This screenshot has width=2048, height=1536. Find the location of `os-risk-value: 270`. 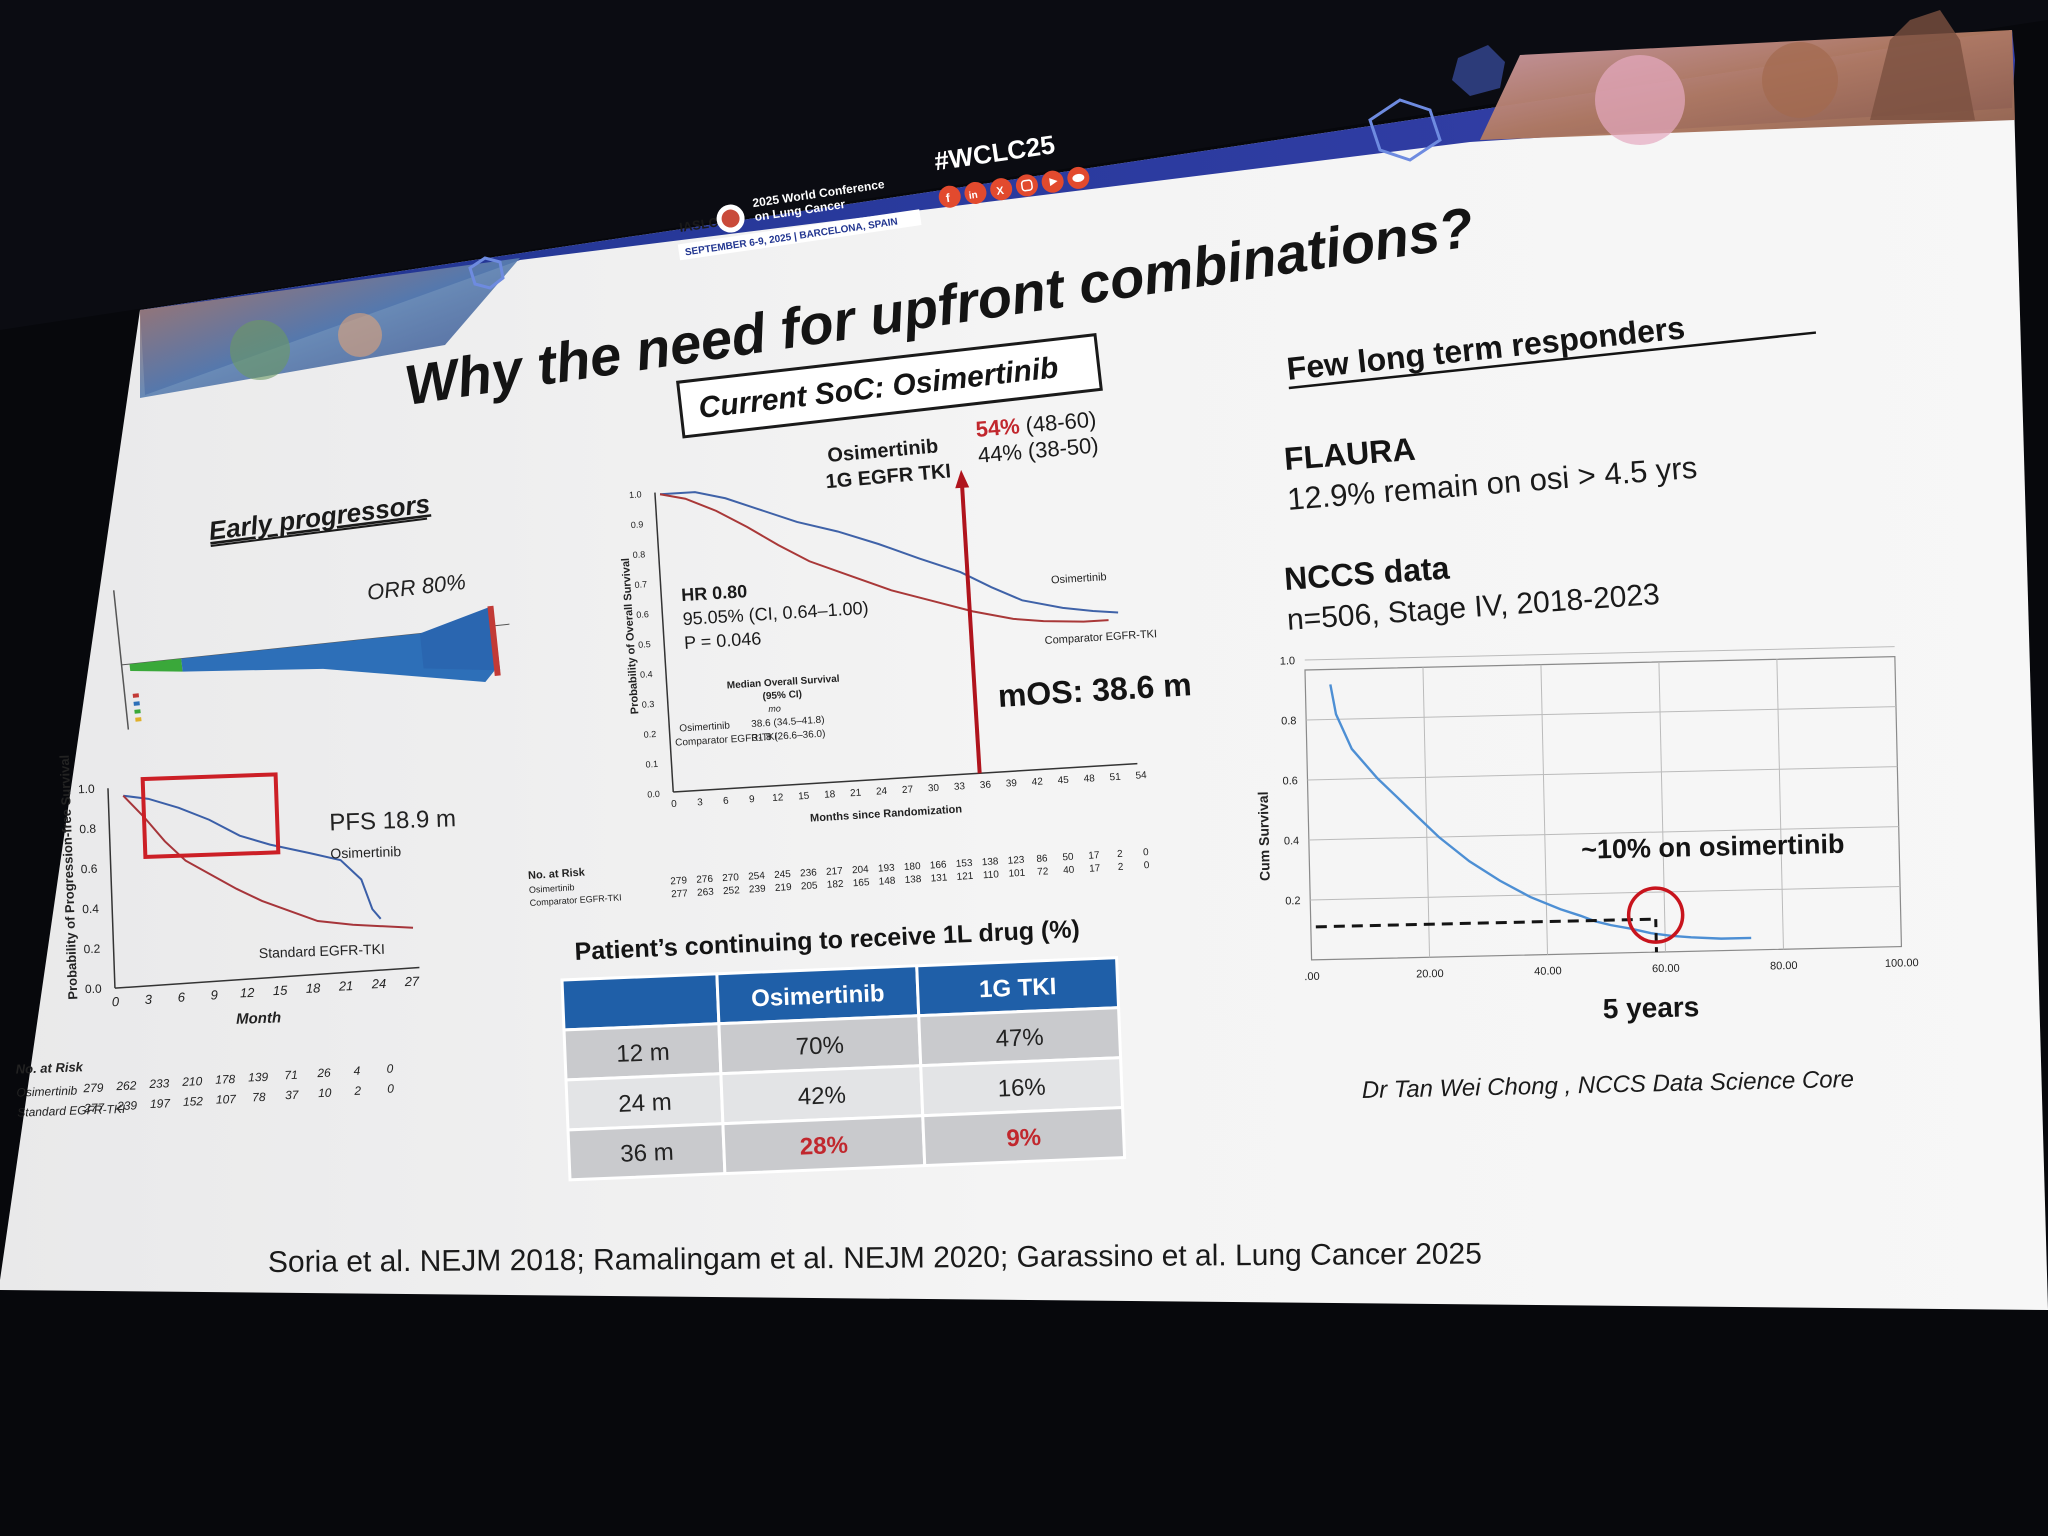

os-risk-value: 270 is located at coordinates (731, 878).